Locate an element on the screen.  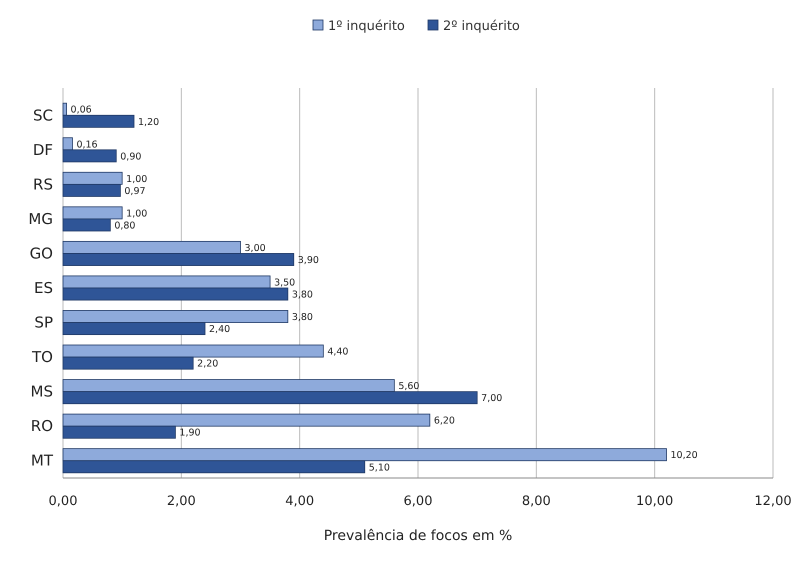
y-tick-label: RS is located at coordinates (43, 184).